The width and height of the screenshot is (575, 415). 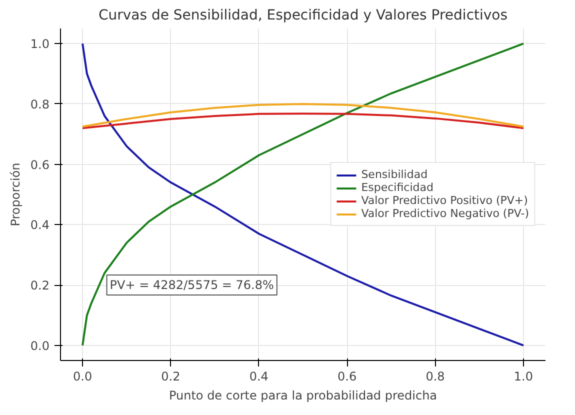 What do you see at coordinates (170, 377) in the screenshot?
I see `x-tick-label: 0.2` at bounding box center [170, 377].